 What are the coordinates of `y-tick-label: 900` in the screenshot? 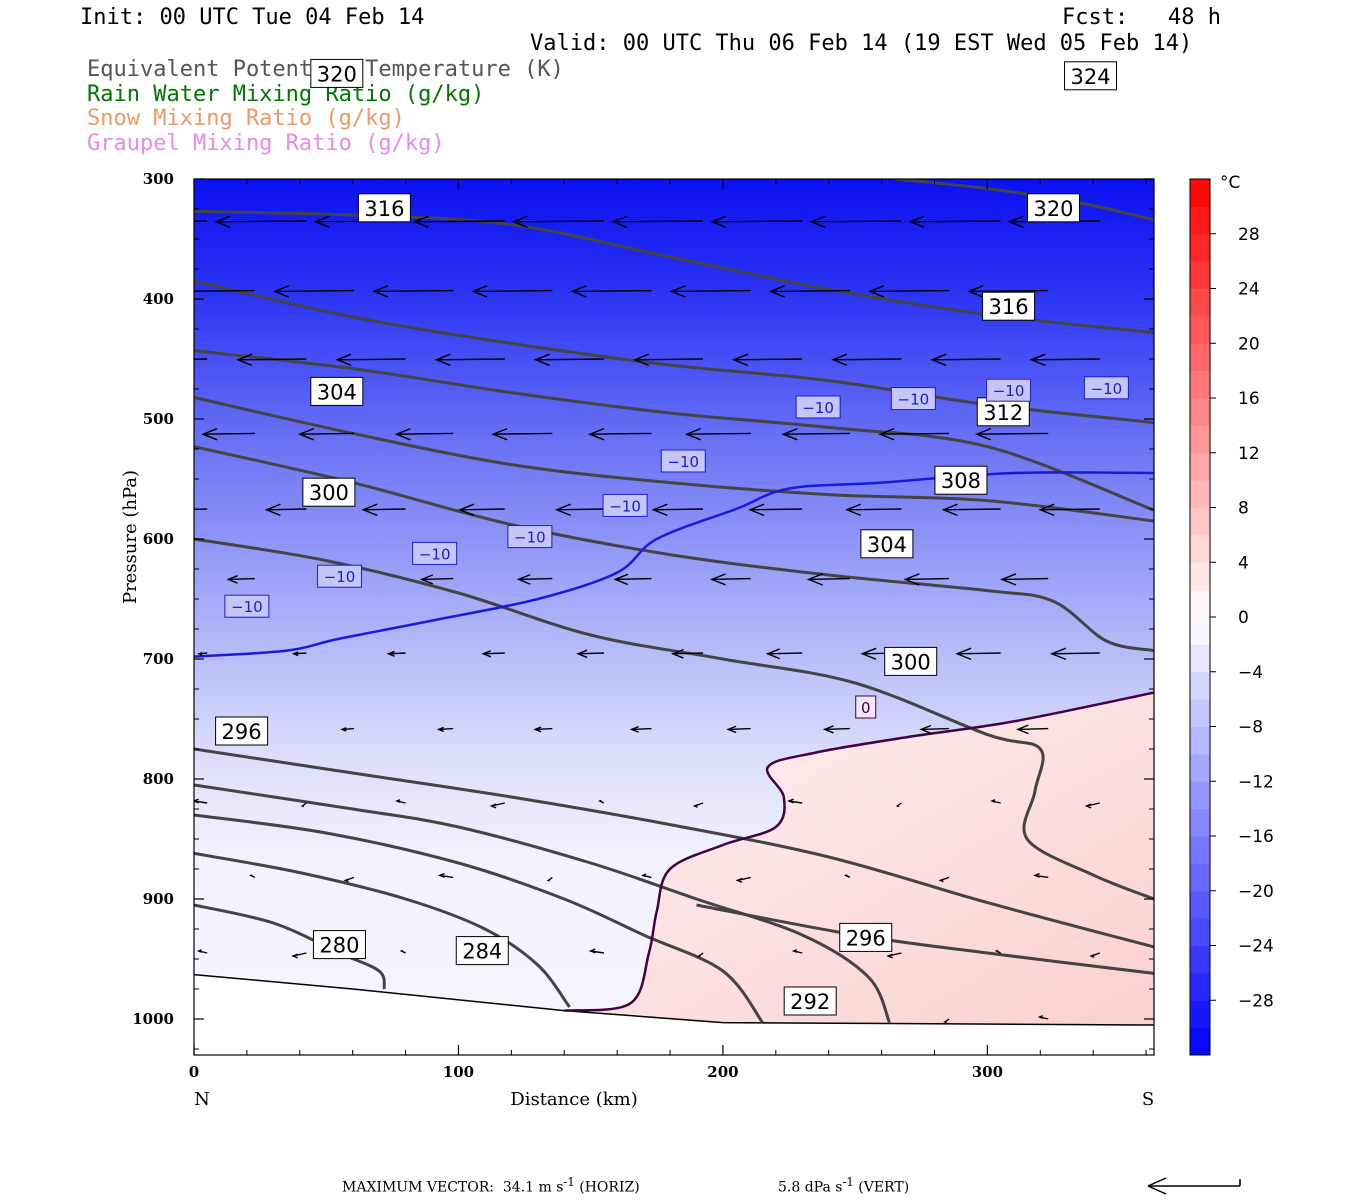 It's located at (158, 899).